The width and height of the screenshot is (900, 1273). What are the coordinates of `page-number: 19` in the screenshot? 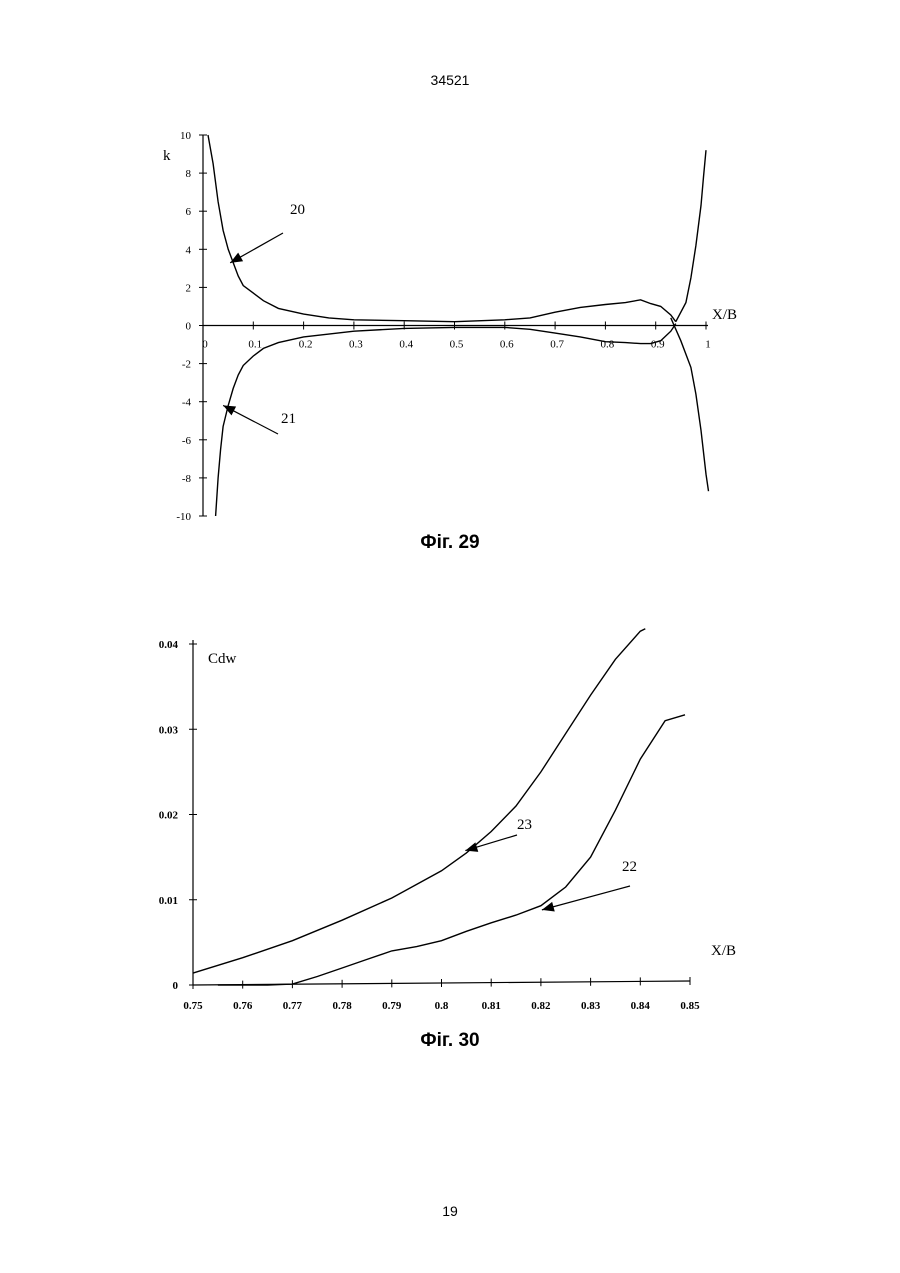 It's located at (450, 1211).